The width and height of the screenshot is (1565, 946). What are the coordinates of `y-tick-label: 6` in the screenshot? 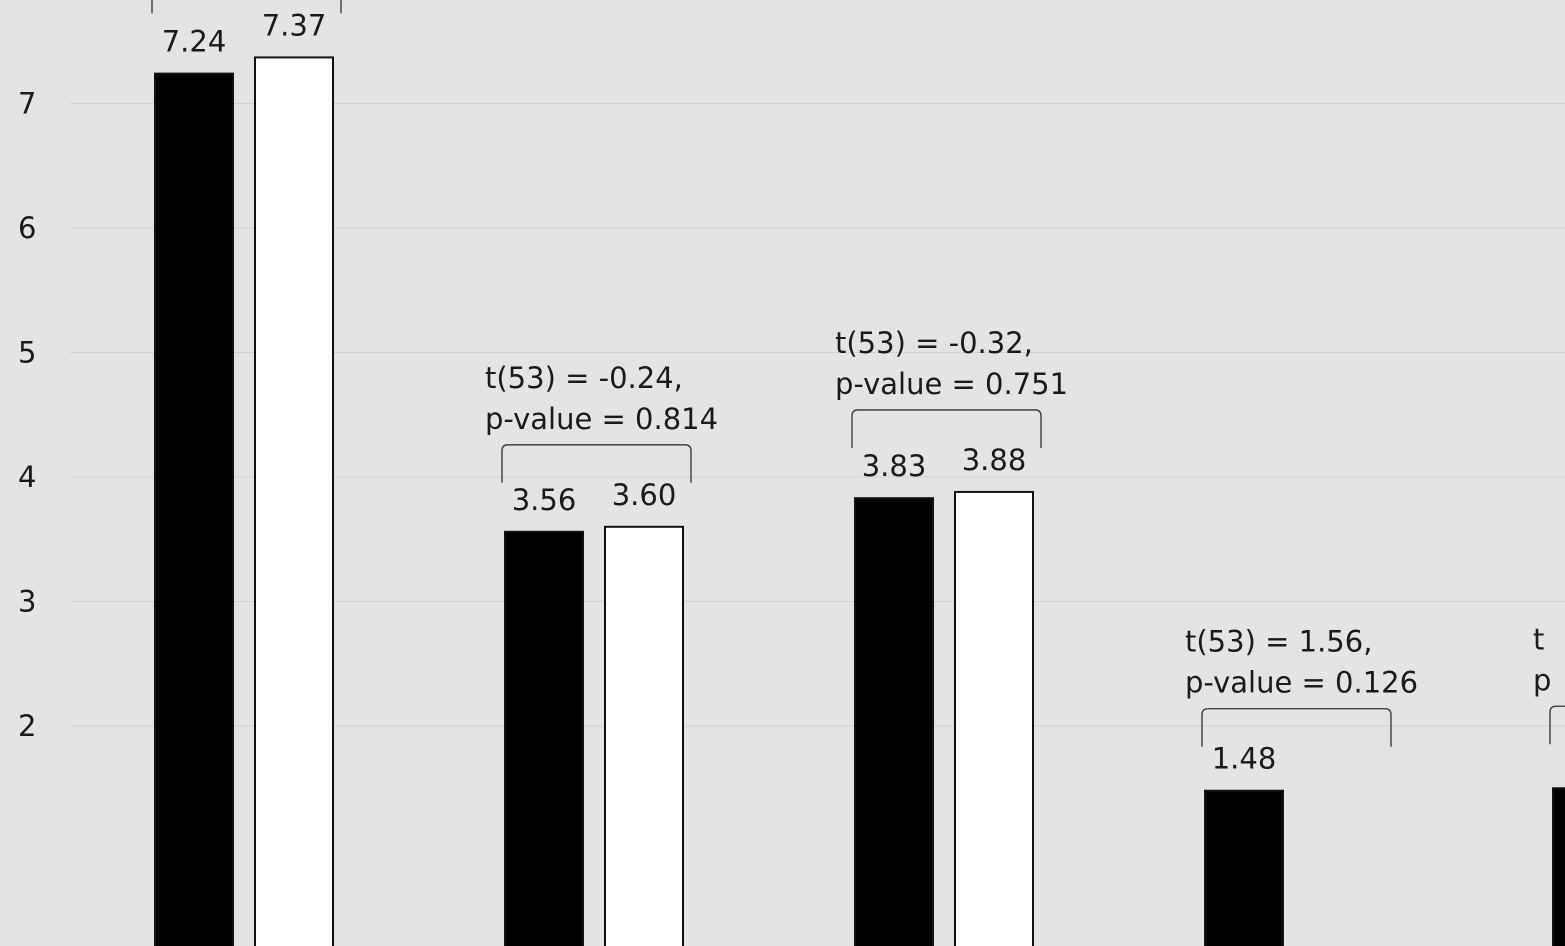 It's located at (27, 228).